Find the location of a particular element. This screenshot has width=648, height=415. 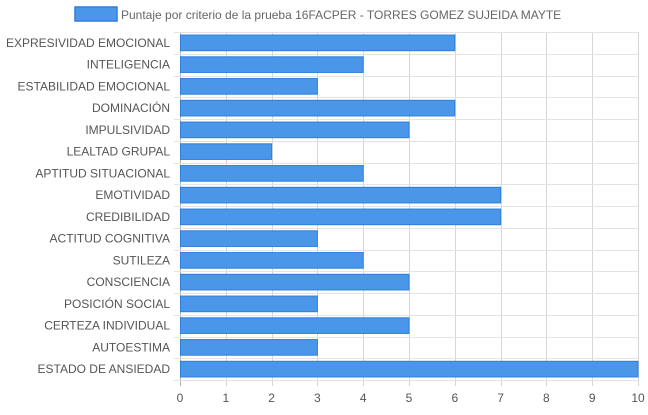

bar-autoestima is located at coordinates (249, 347).